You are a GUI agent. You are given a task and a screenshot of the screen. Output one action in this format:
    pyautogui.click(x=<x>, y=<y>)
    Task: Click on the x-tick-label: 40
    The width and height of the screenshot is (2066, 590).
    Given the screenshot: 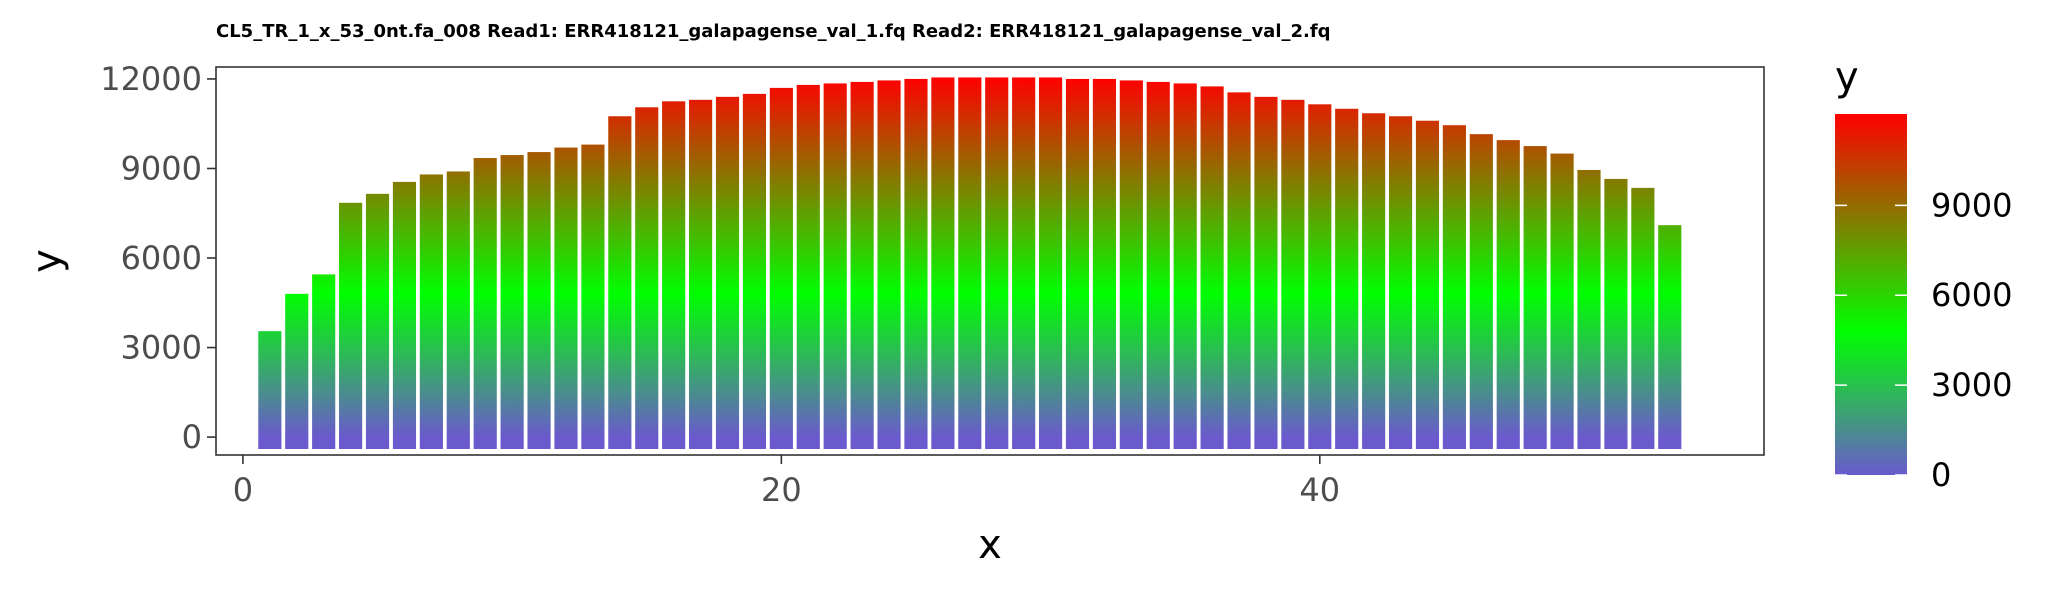 What is the action you would take?
    pyautogui.click(x=1319, y=490)
    